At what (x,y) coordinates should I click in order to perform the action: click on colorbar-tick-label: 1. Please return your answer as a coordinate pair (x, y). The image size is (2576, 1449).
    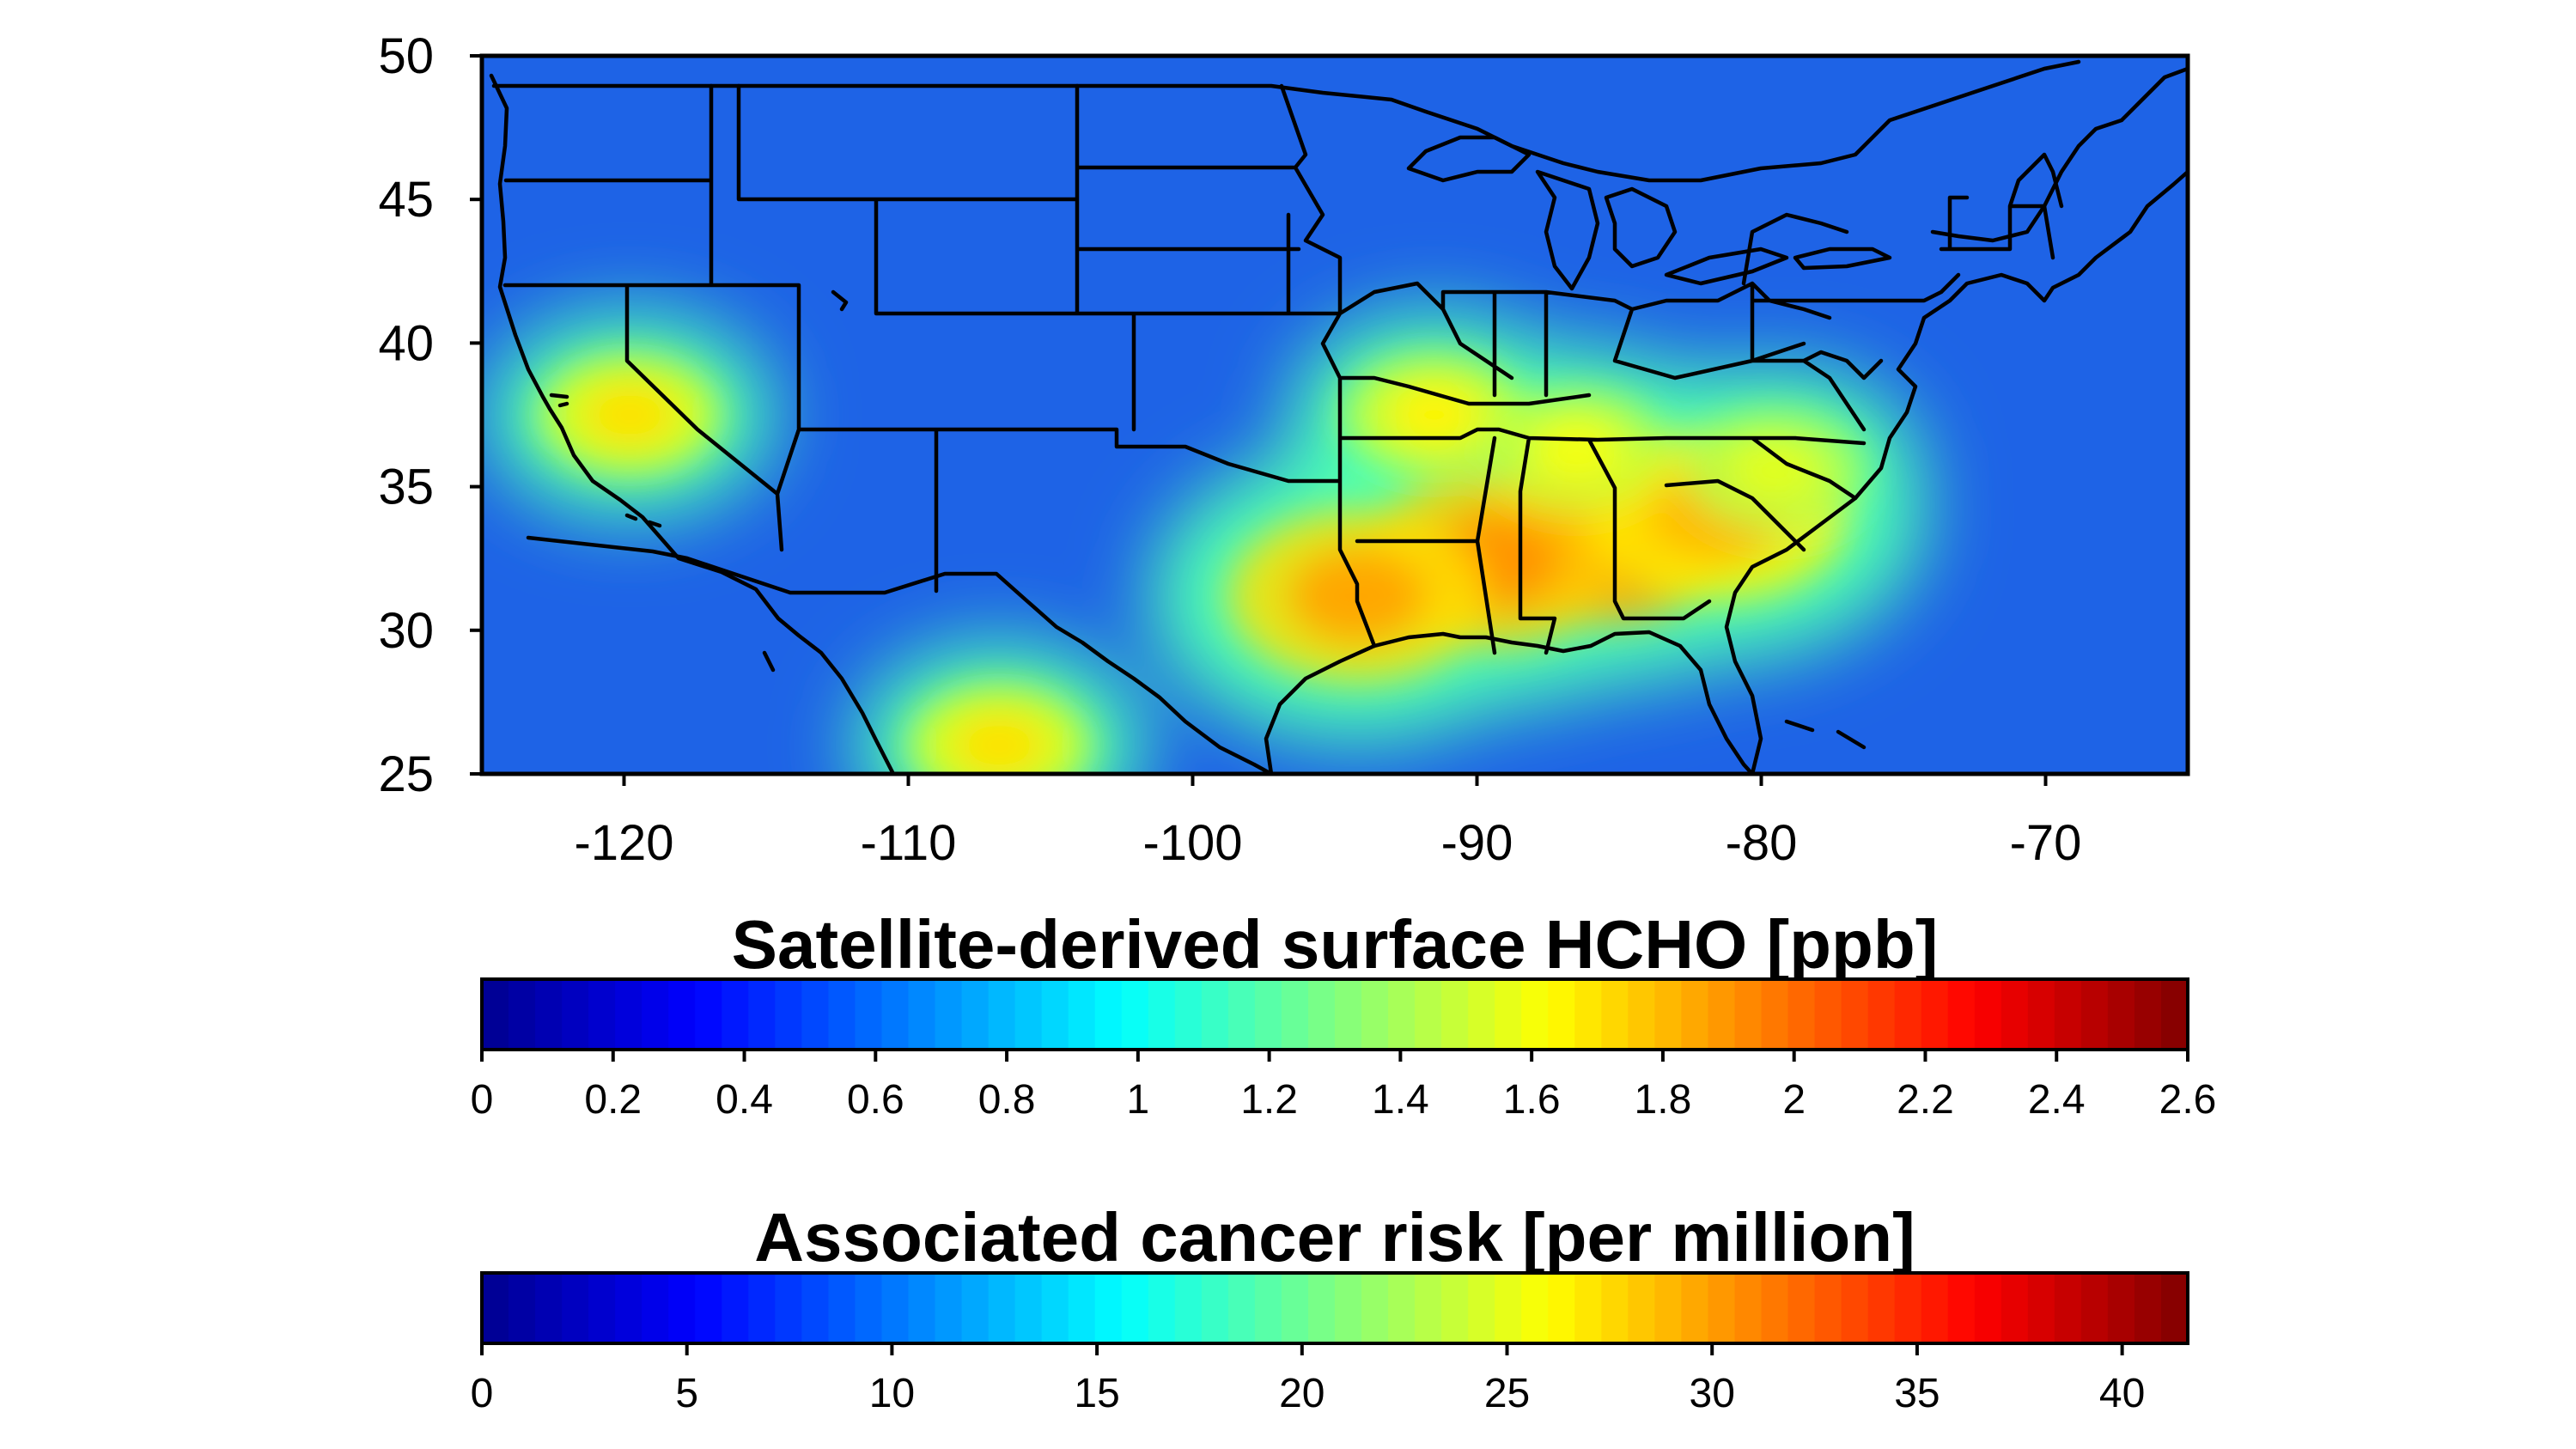
    Looking at the image, I should click on (1137, 1100).